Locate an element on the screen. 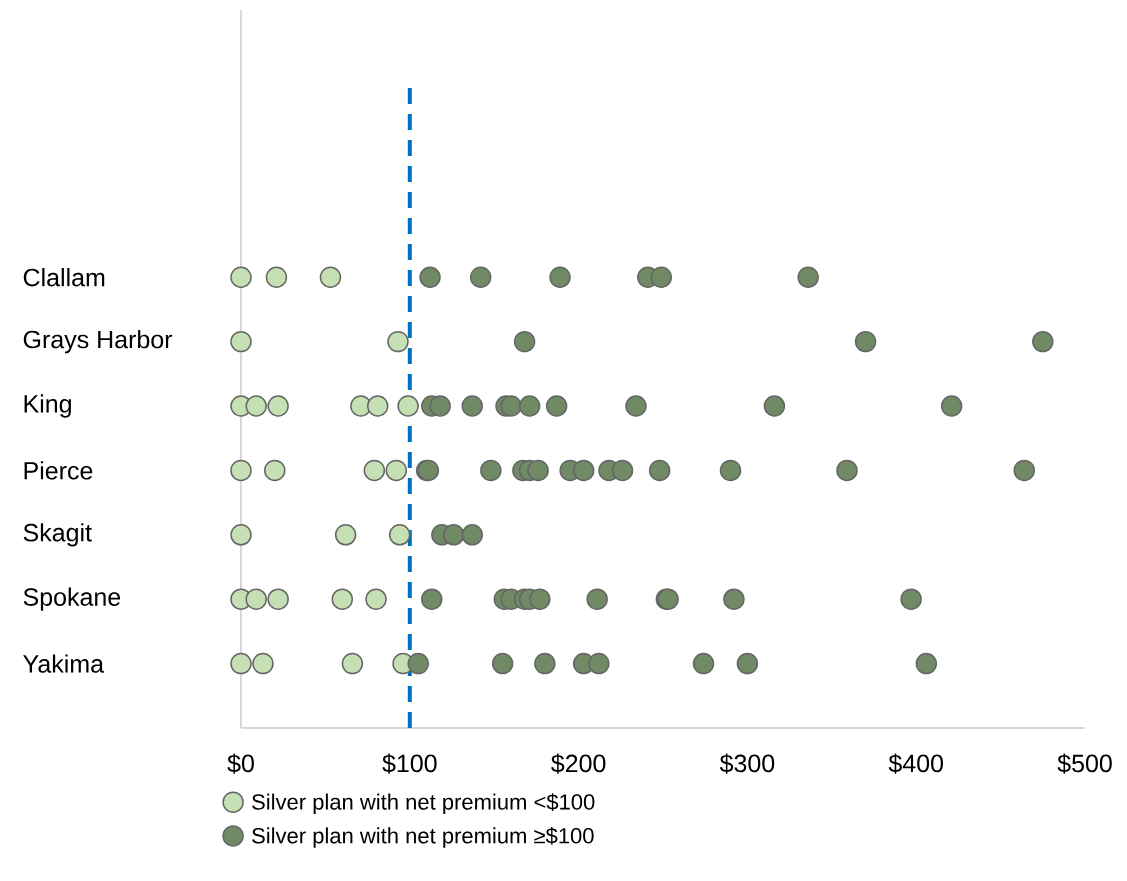 The width and height of the screenshot is (1127, 881). x-tick-label: $500 is located at coordinates (1084, 763).